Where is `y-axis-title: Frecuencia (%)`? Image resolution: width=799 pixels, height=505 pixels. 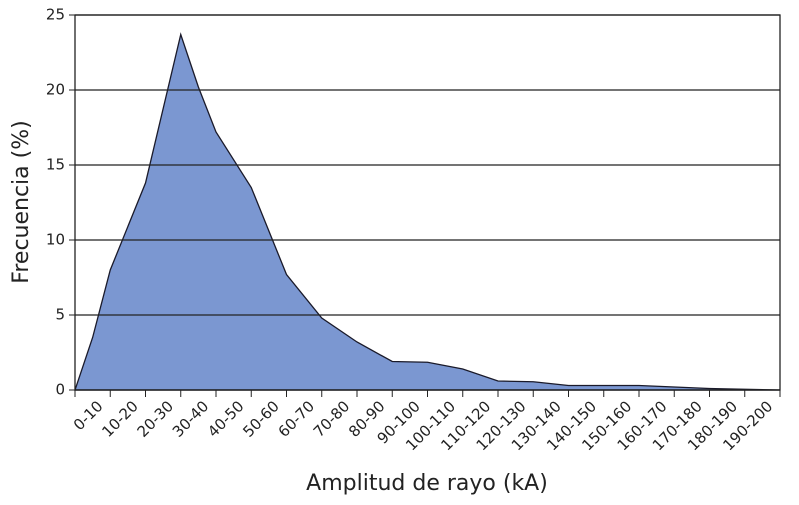
y-axis-title: Frecuencia (%) is located at coordinates (21, 201).